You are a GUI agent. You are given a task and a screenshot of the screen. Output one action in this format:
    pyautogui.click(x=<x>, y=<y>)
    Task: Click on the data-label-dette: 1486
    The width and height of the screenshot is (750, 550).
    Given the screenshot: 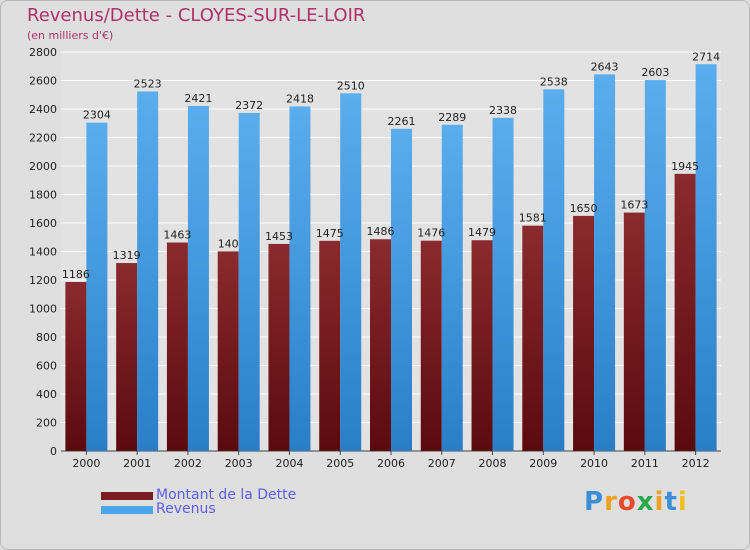 What is the action you would take?
    pyautogui.click(x=381, y=231)
    